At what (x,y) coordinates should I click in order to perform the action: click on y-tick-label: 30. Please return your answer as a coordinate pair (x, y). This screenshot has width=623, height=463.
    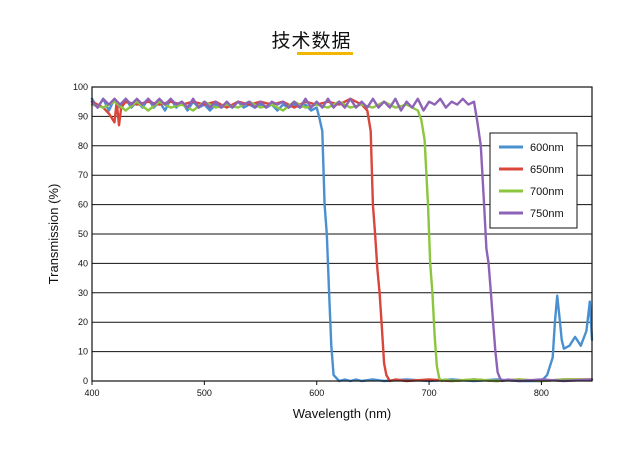
    Looking at the image, I should click on (83, 293).